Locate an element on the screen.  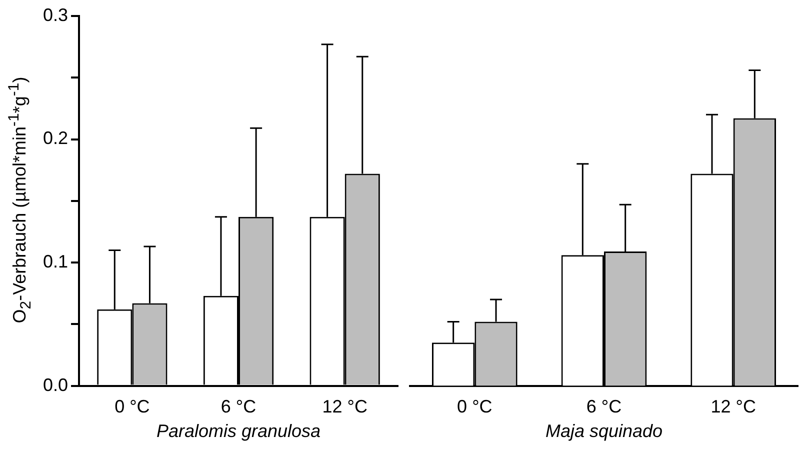
y-tick-label: 0.2 is located at coordinates (55, 138).